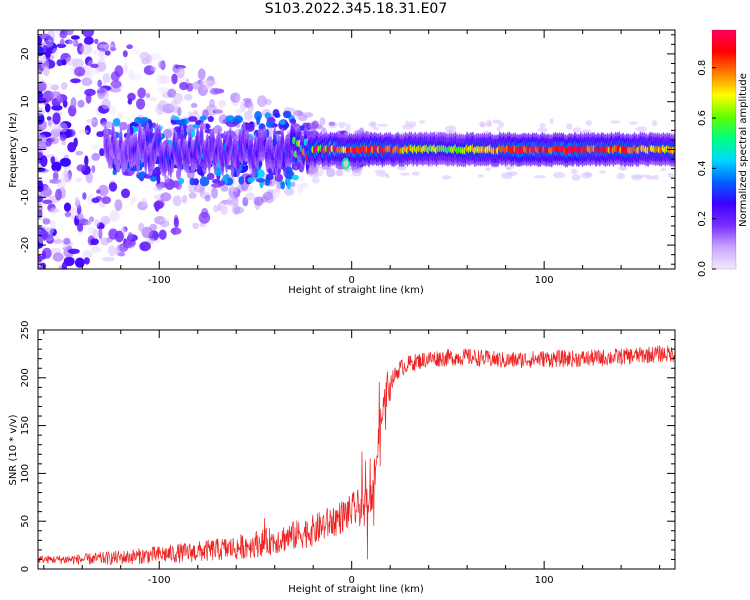 Image resolution: width=750 pixels, height=600 pixels. I want to click on y-tick-label: 20, so click(25, 54).